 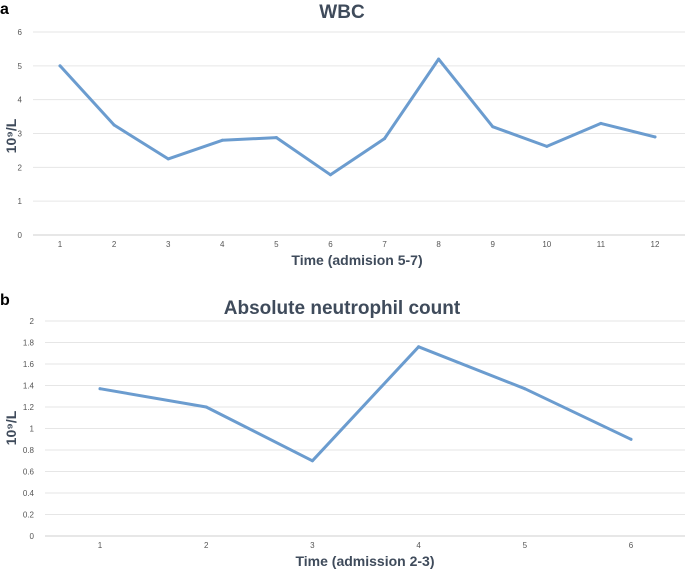 I want to click on y-tick-label-b-2: 0.4, so click(x=29, y=493).